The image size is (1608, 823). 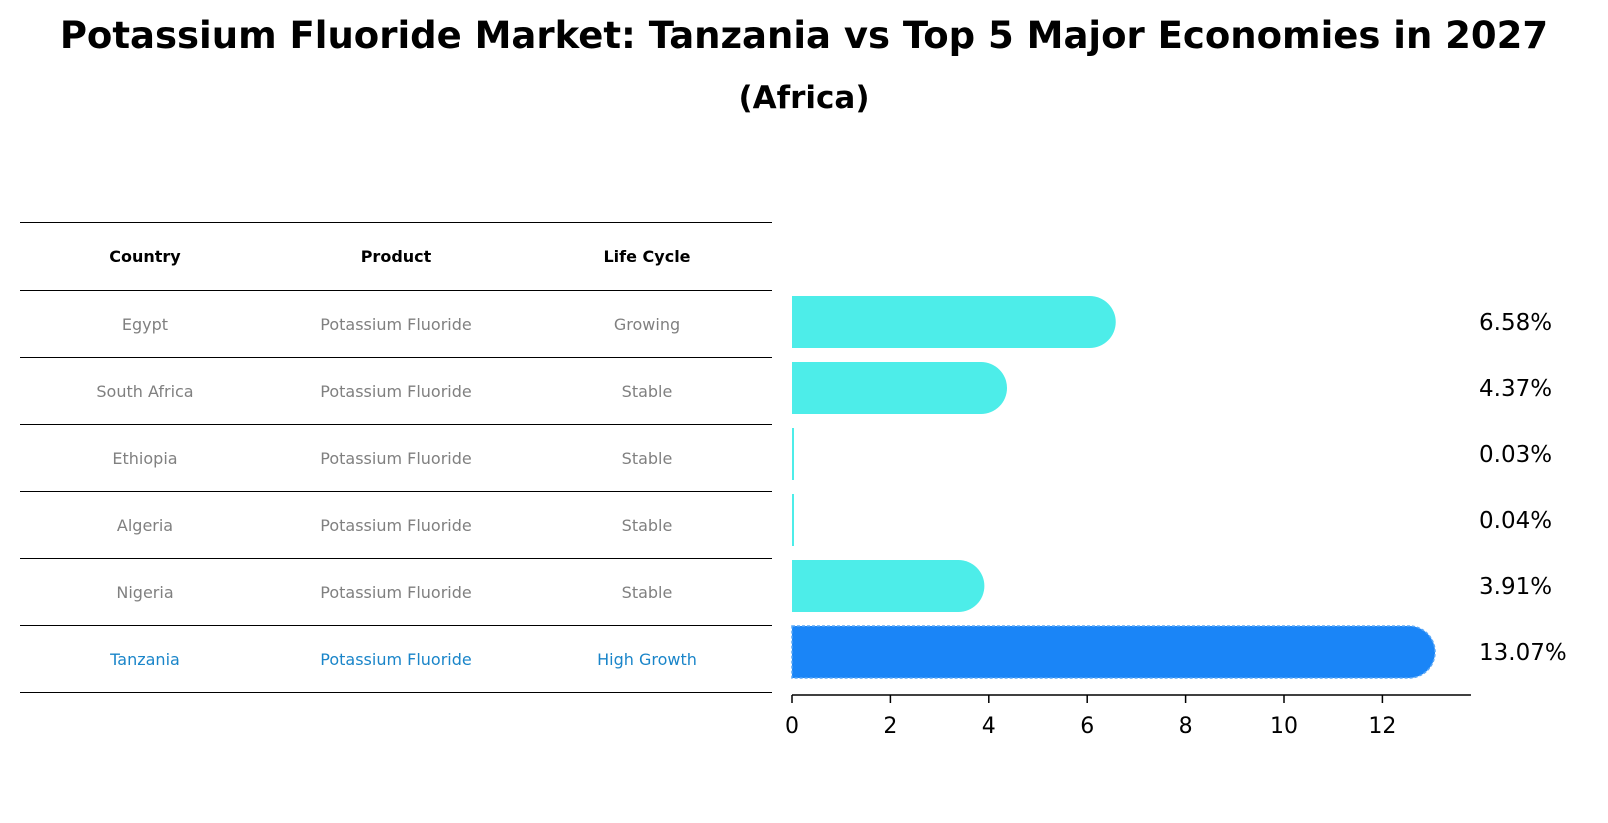 I want to click on x-tick-label: 6, so click(x=1087, y=726).